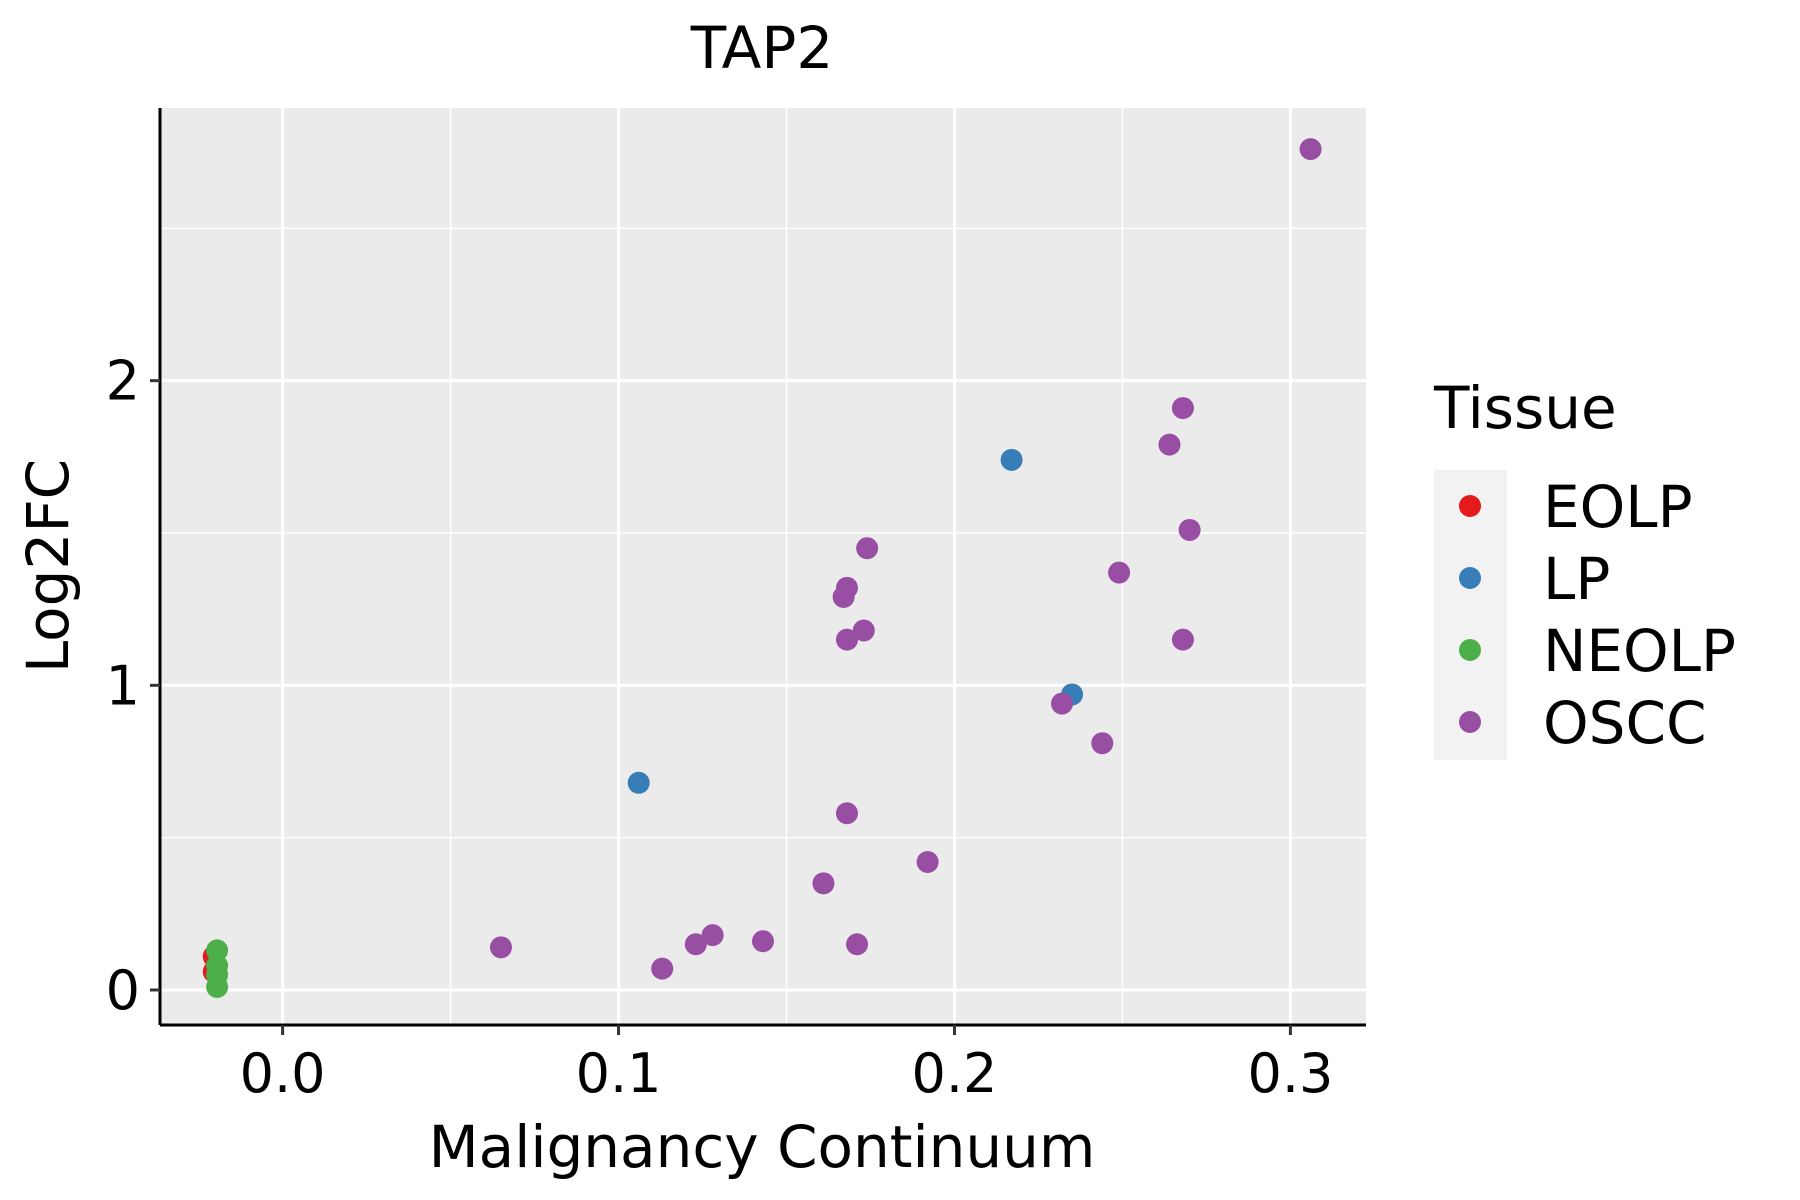 This screenshot has height=1200, width=1800. Describe the element at coordinates (1576, 579) in the screenshot. I see `legend-label-lp: LP` at that location.